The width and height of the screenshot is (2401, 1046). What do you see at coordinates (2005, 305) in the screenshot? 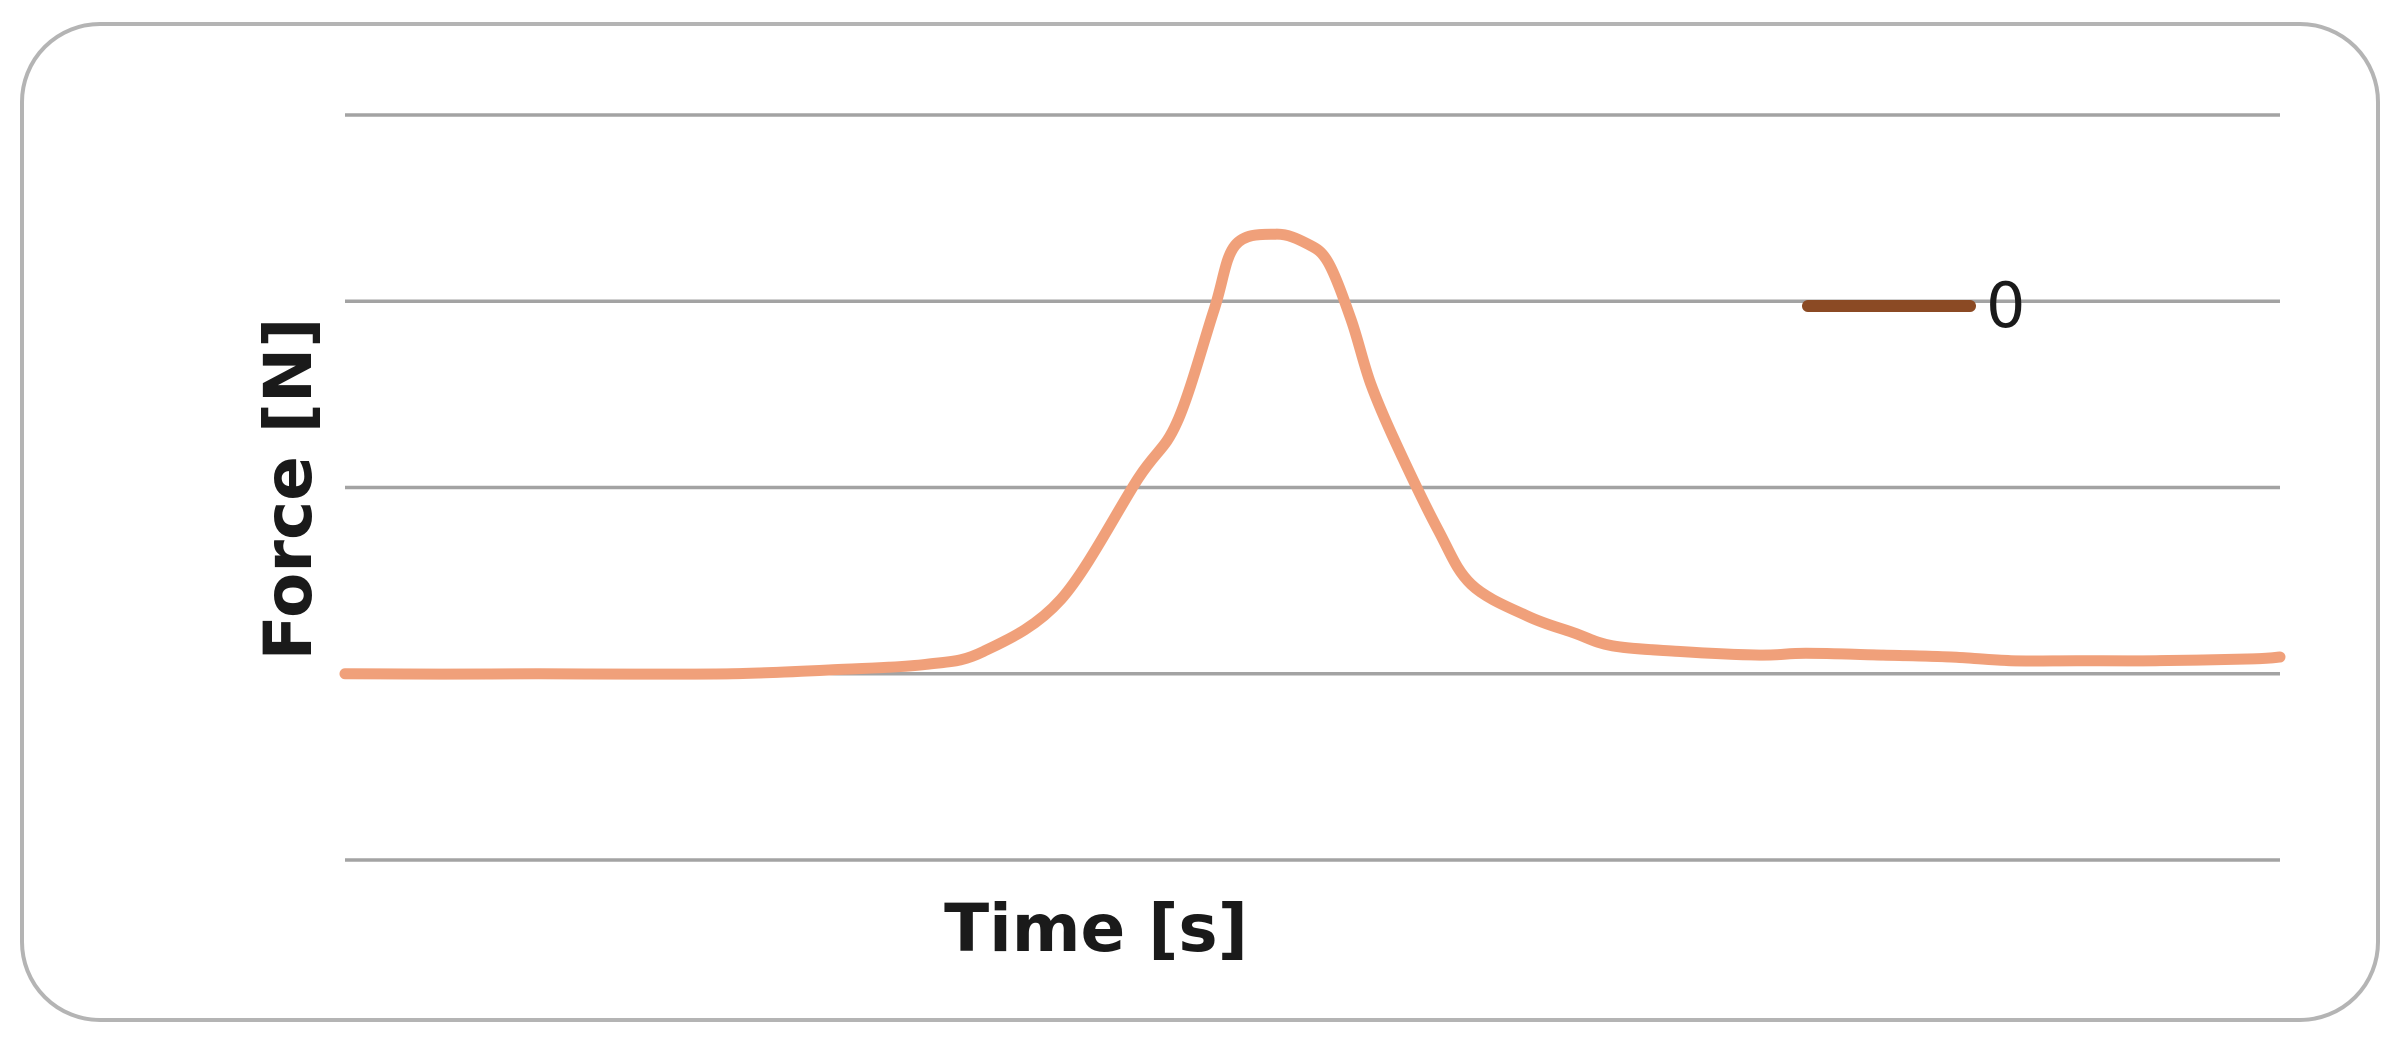
I see `legend-label-0: 0` at bounding box center [2005, 305].